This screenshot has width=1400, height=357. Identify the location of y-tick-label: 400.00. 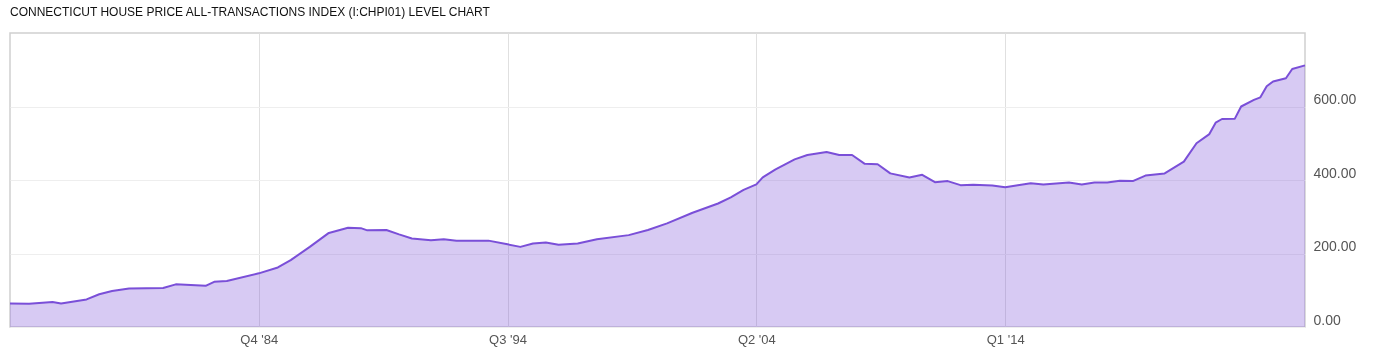
(1335, 172).